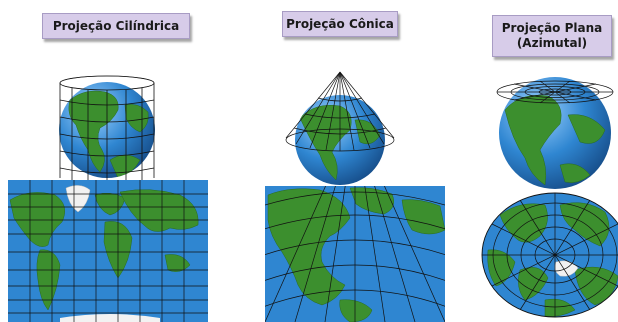 This screenshot has height=322, width=618. I want to click on label-planar-projection: Projeção Plana (Azimutal), so click(552, 36).